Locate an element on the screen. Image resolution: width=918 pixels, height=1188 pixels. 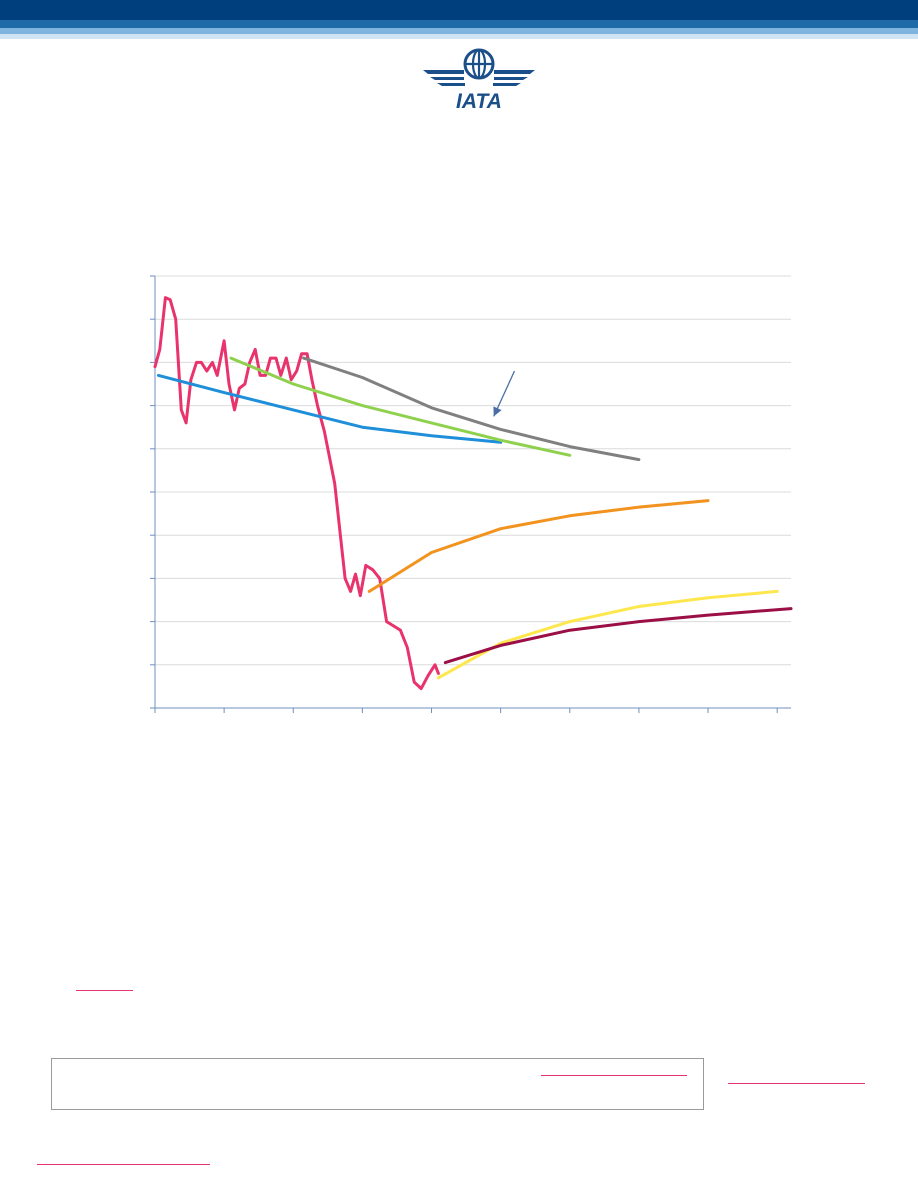
header-band is located at coordinates (459, 19).